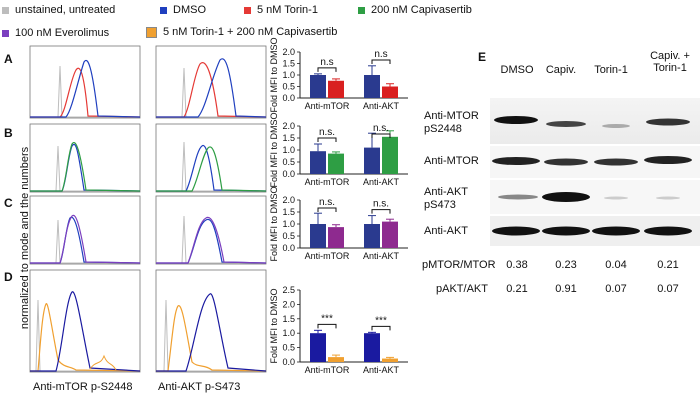 This screenshot has height=400, width=700. Describe the element at coordinates (482, 57) in the screenshot. I see `panel-label-e: E` at that location.